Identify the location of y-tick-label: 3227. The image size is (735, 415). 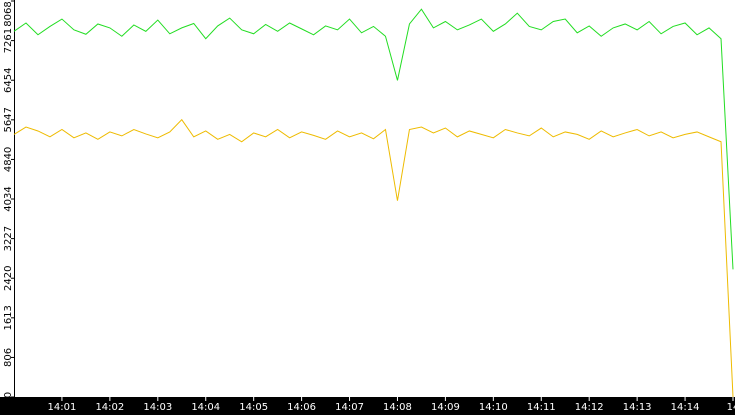
(8, 238).